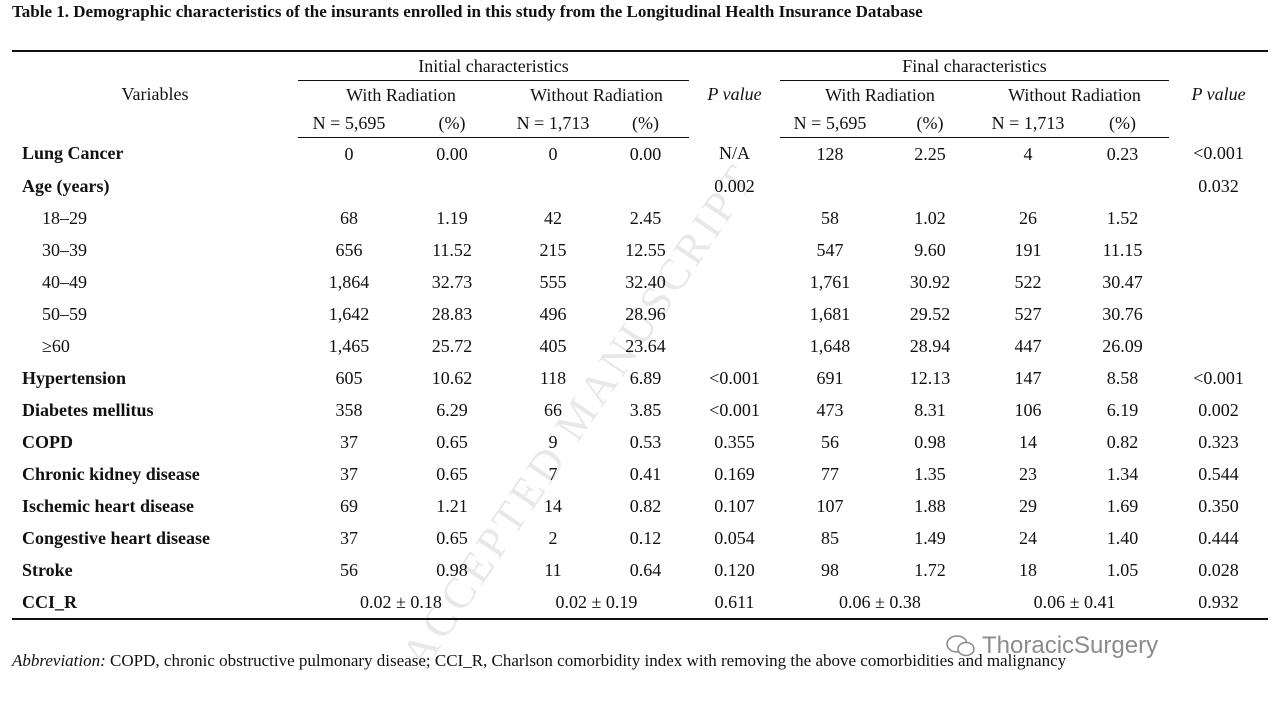 Image resolution: width=1280 pixels, height=710 pixels. What do you see at coordinates (734, 537) in the screenshot?
I see `table-cell: 0.054` at bounding box center [734, 537].